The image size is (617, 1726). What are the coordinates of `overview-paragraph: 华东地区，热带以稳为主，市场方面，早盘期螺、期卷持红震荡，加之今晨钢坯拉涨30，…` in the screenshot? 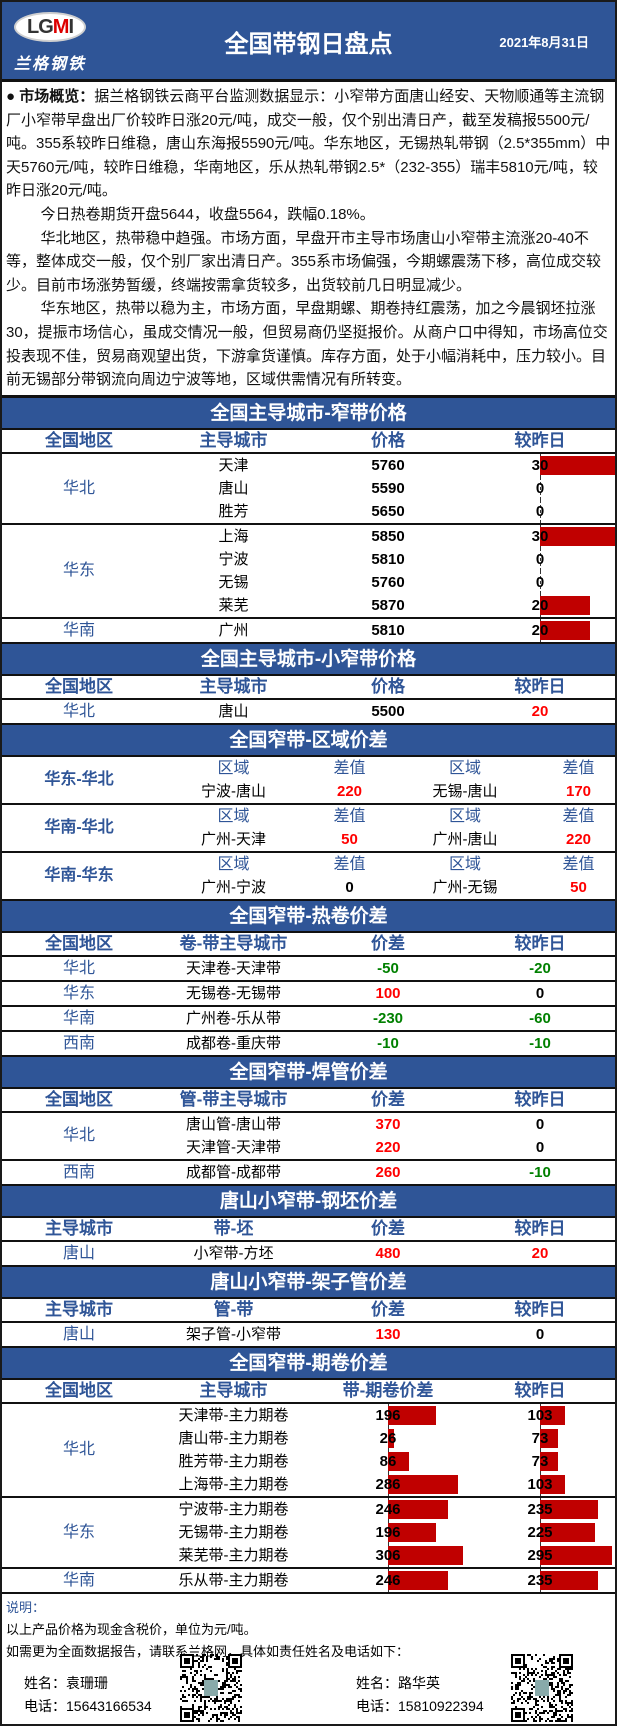 It's located at (307, 344).